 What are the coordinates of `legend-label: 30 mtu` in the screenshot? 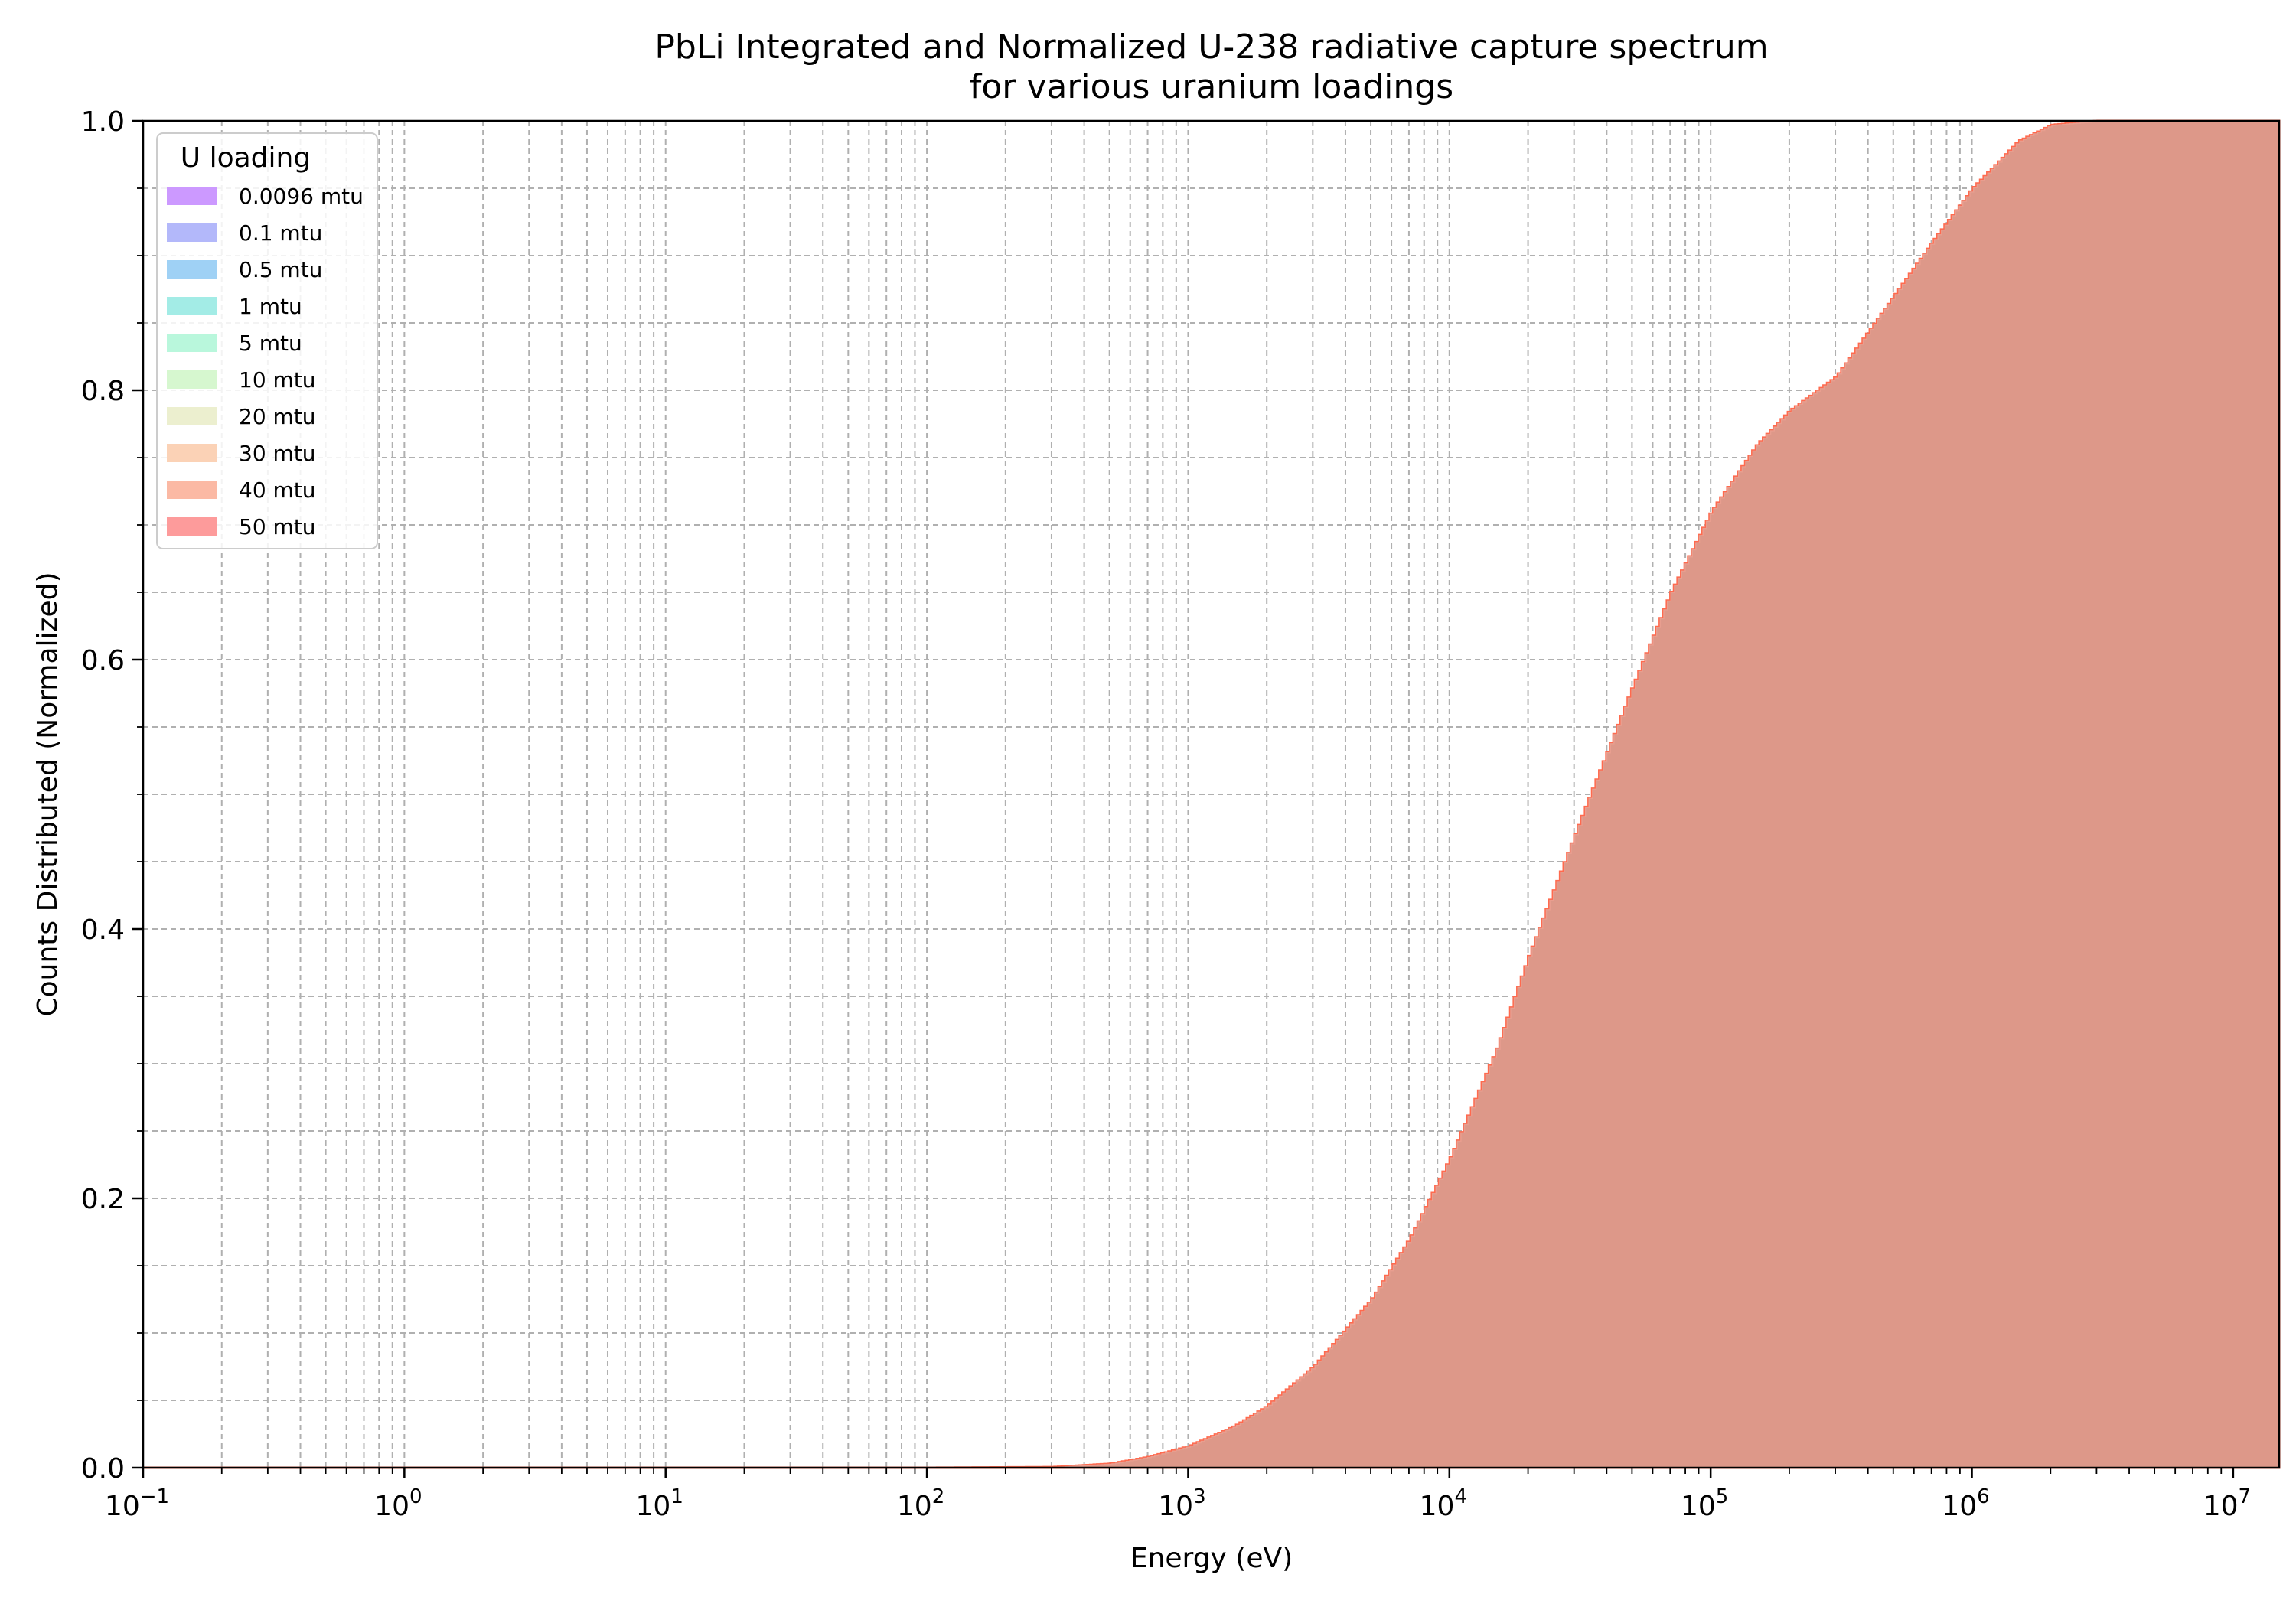 It's located at (277, 454).